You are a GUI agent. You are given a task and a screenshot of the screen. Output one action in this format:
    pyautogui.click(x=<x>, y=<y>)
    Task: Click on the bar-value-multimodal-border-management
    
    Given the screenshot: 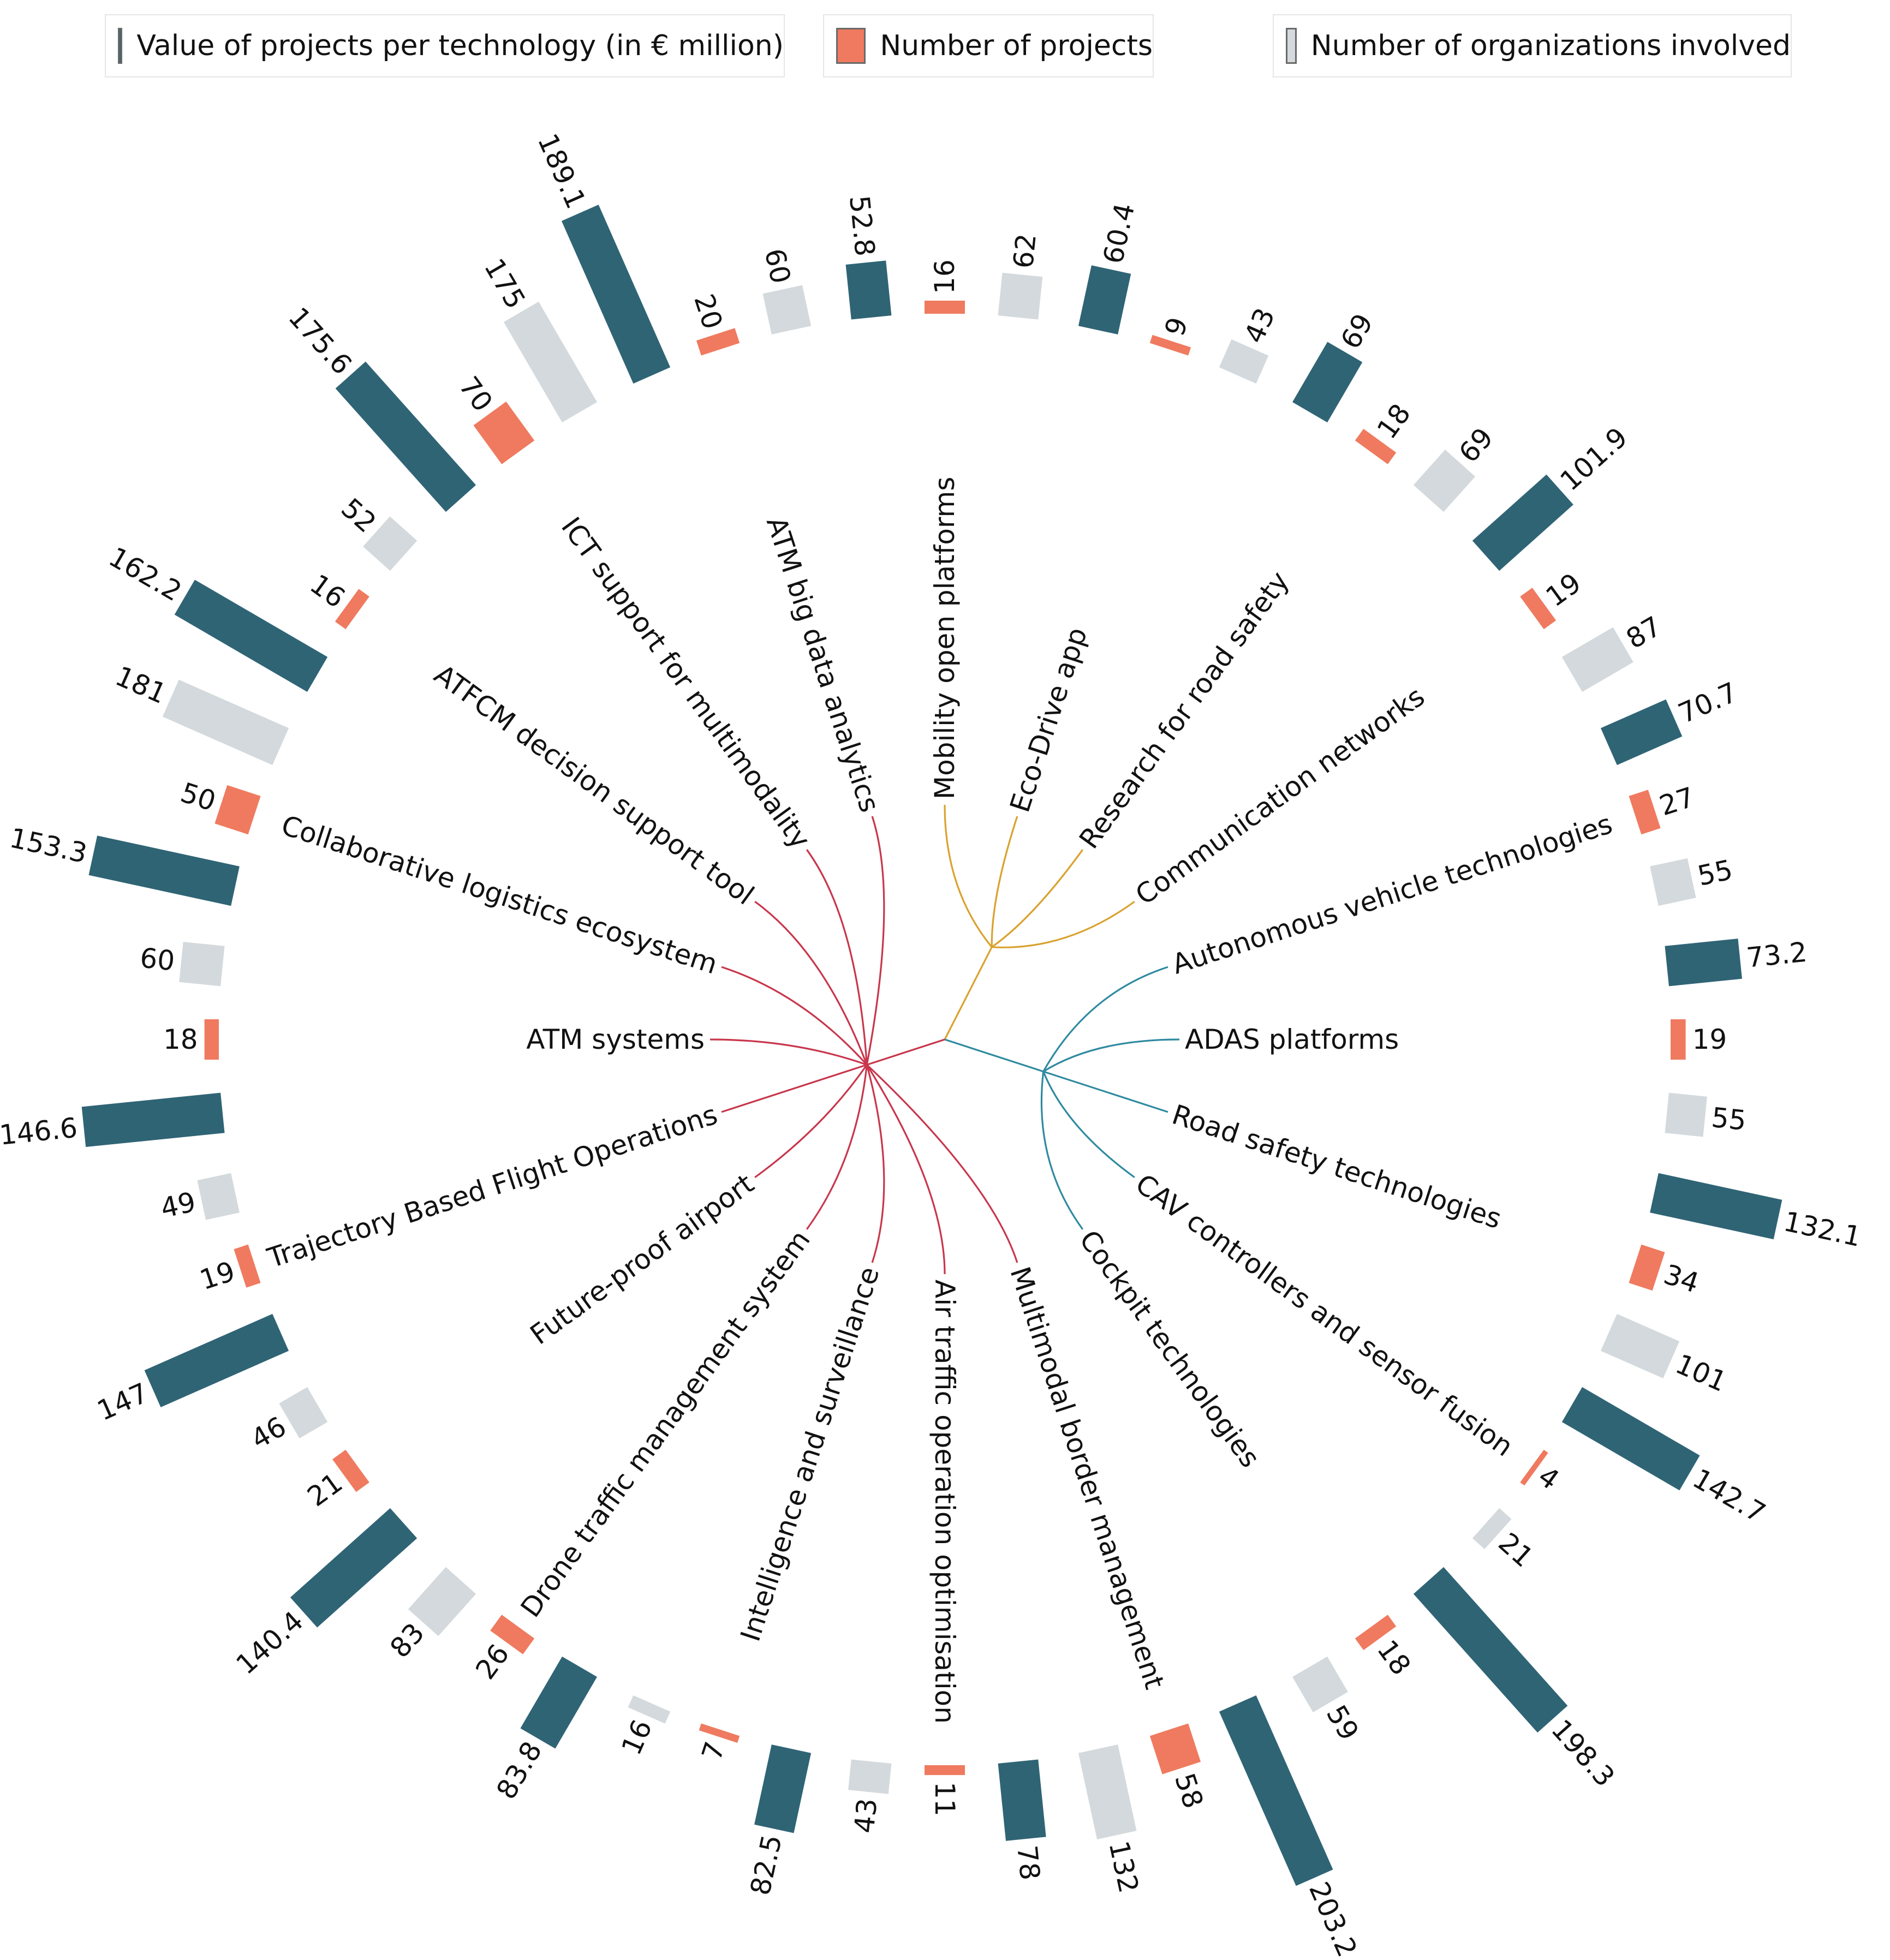 What is the action you would take?
    pyautogui.click(x=1276, y=1790)
    